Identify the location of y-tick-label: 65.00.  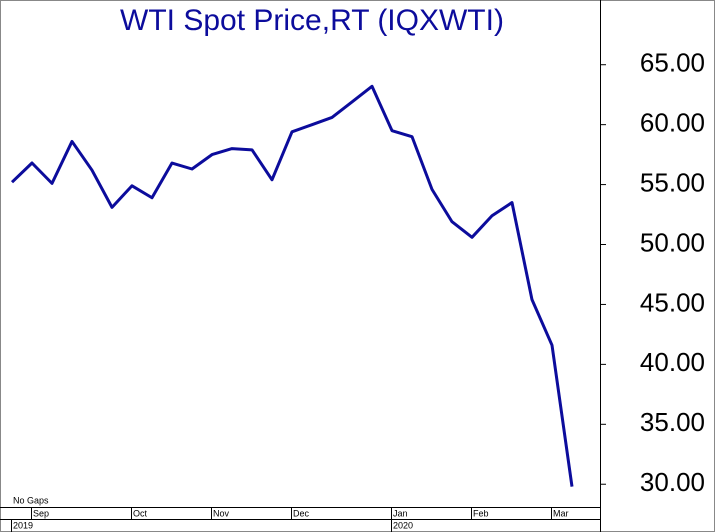
(672, 63).